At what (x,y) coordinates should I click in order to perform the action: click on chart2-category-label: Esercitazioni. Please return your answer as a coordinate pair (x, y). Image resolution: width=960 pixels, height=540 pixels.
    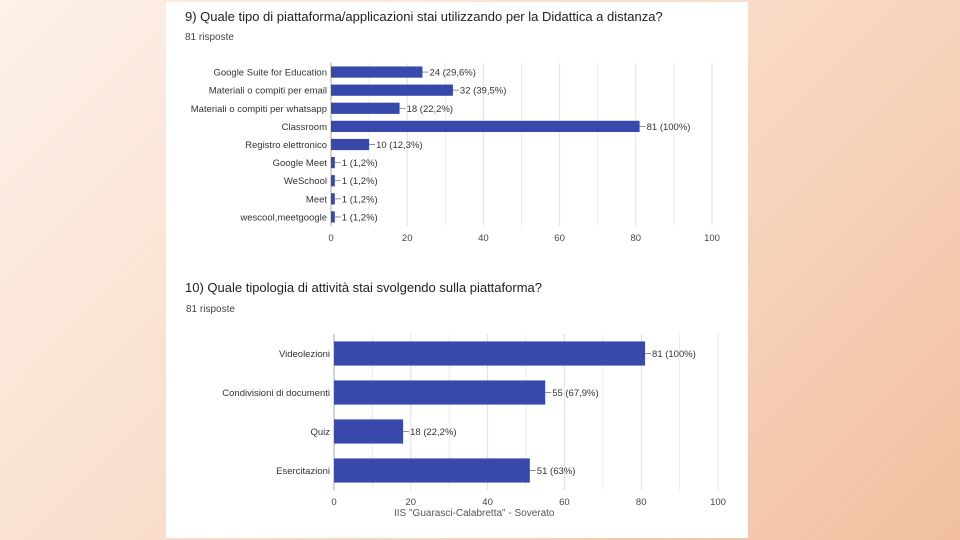
    Looking at the image, I should click on (303, 471).